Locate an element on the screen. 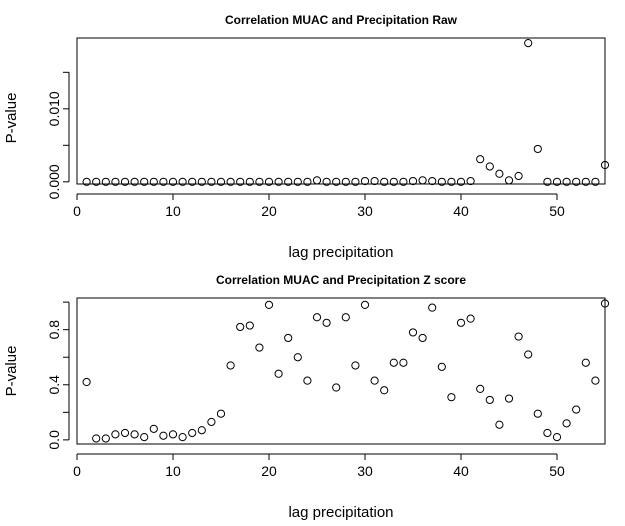 The width and height of the screenshot is (625, 526). y-tick-label: 0.000 is located at coordinates (54, 181).